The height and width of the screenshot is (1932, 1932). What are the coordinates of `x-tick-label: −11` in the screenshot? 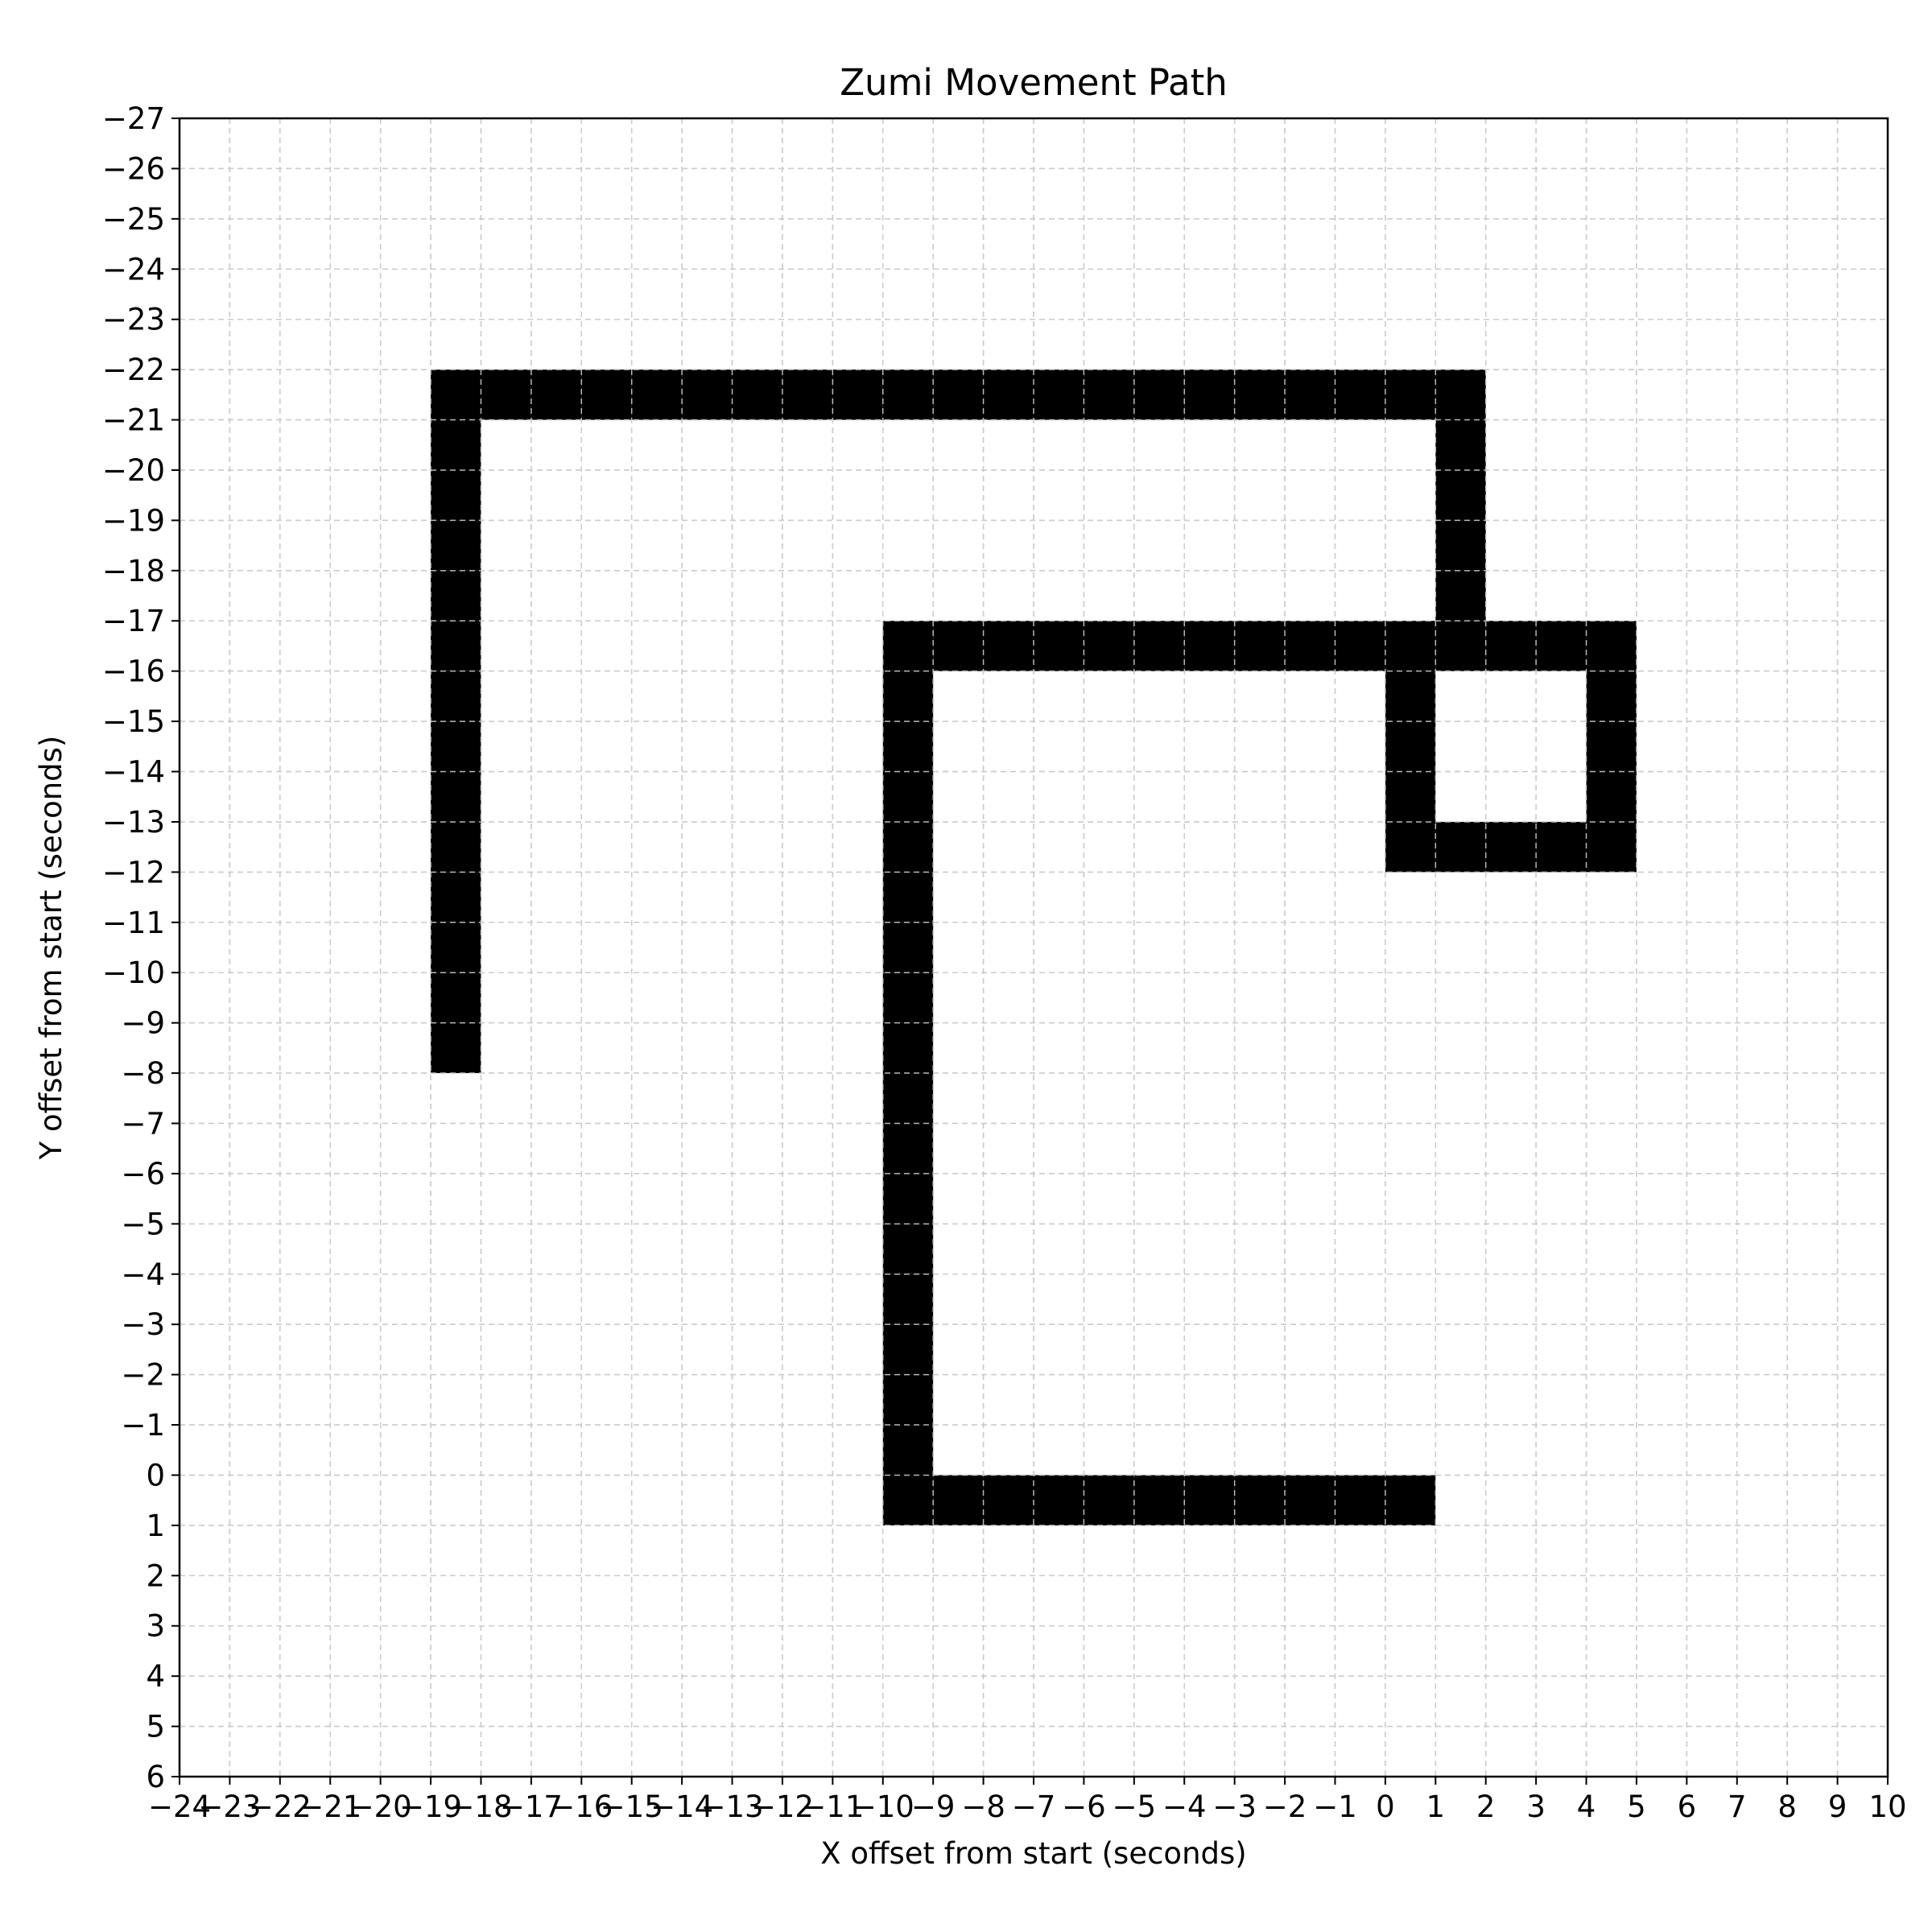 It's located at (832, 1807).